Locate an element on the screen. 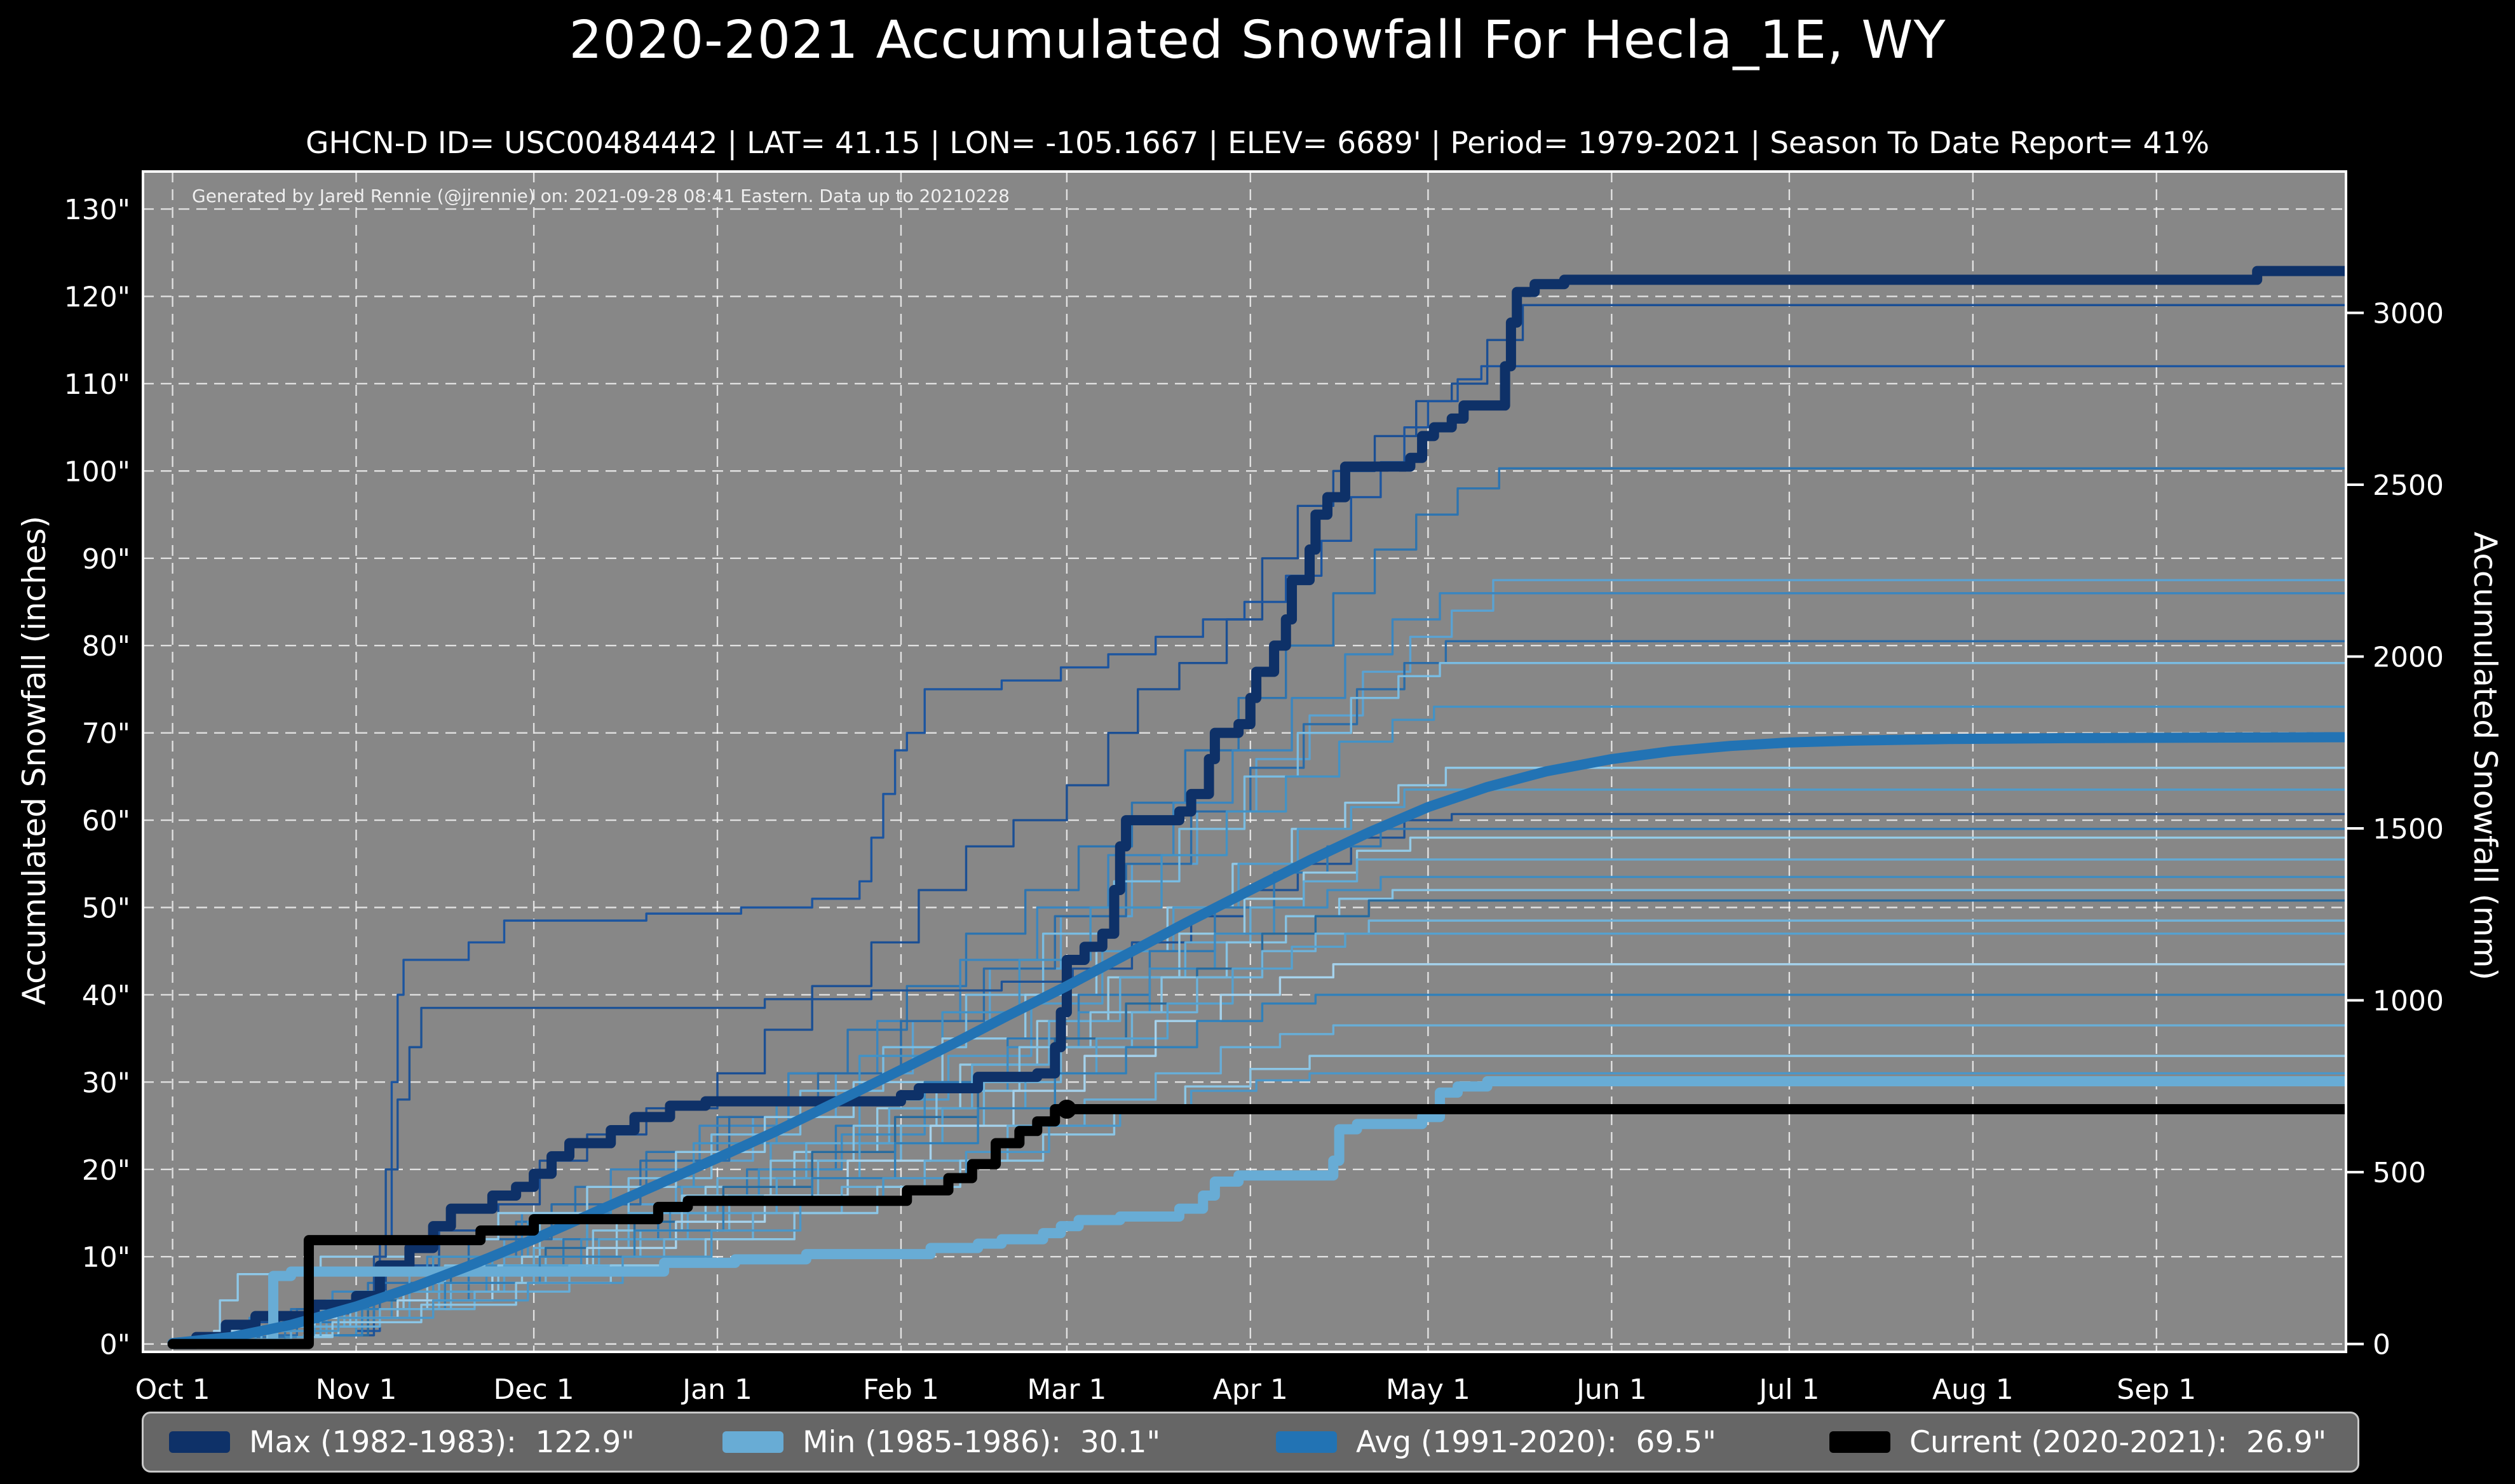 This screenshot has height=1484, width=2515. y-tick-label-inches: 40" is located at coordinates (106, 996).